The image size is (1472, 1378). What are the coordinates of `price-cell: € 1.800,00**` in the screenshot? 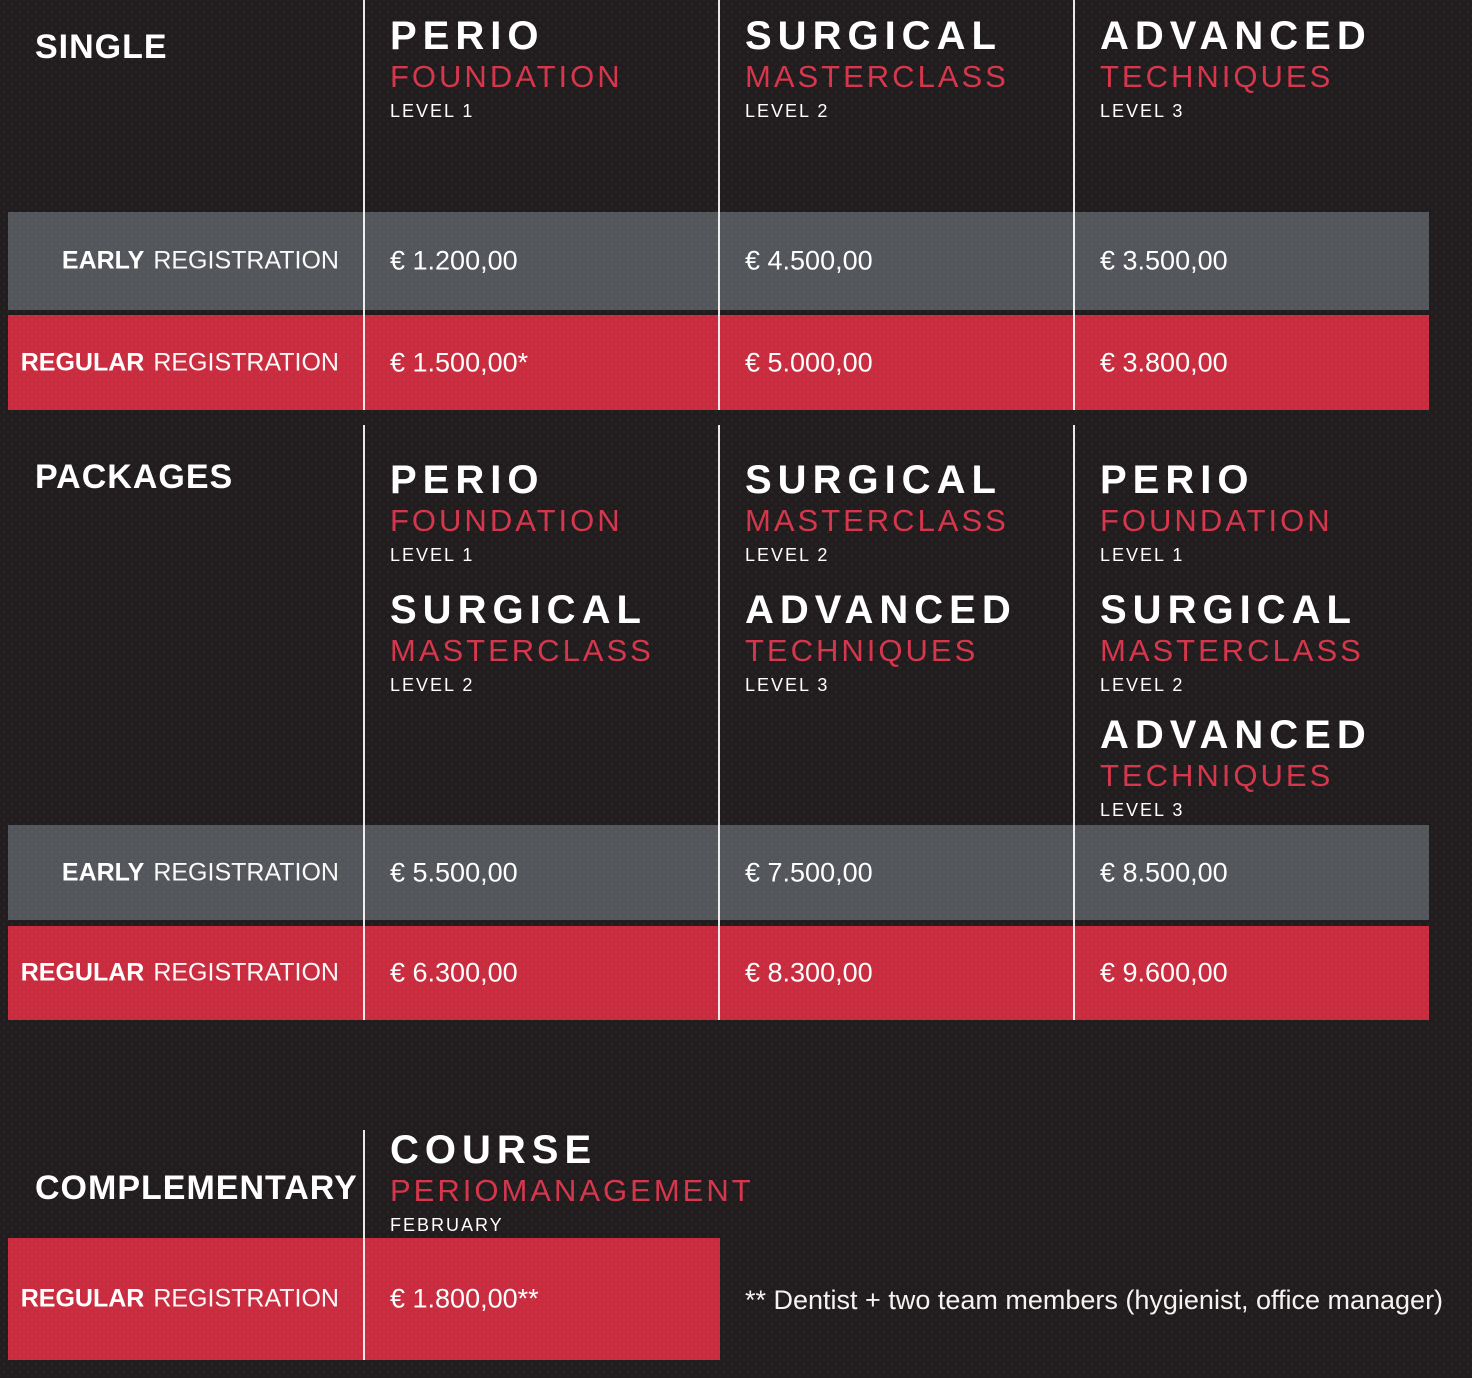 It's located at (464, 1298).